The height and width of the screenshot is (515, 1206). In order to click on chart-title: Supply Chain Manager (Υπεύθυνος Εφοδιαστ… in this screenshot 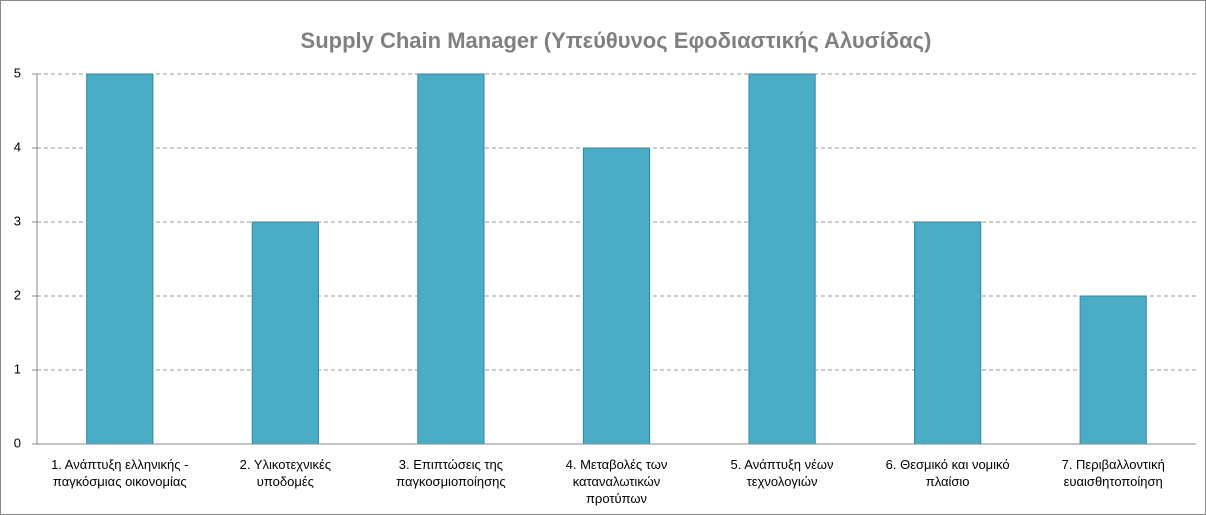, I will do `click(616, 40)`.